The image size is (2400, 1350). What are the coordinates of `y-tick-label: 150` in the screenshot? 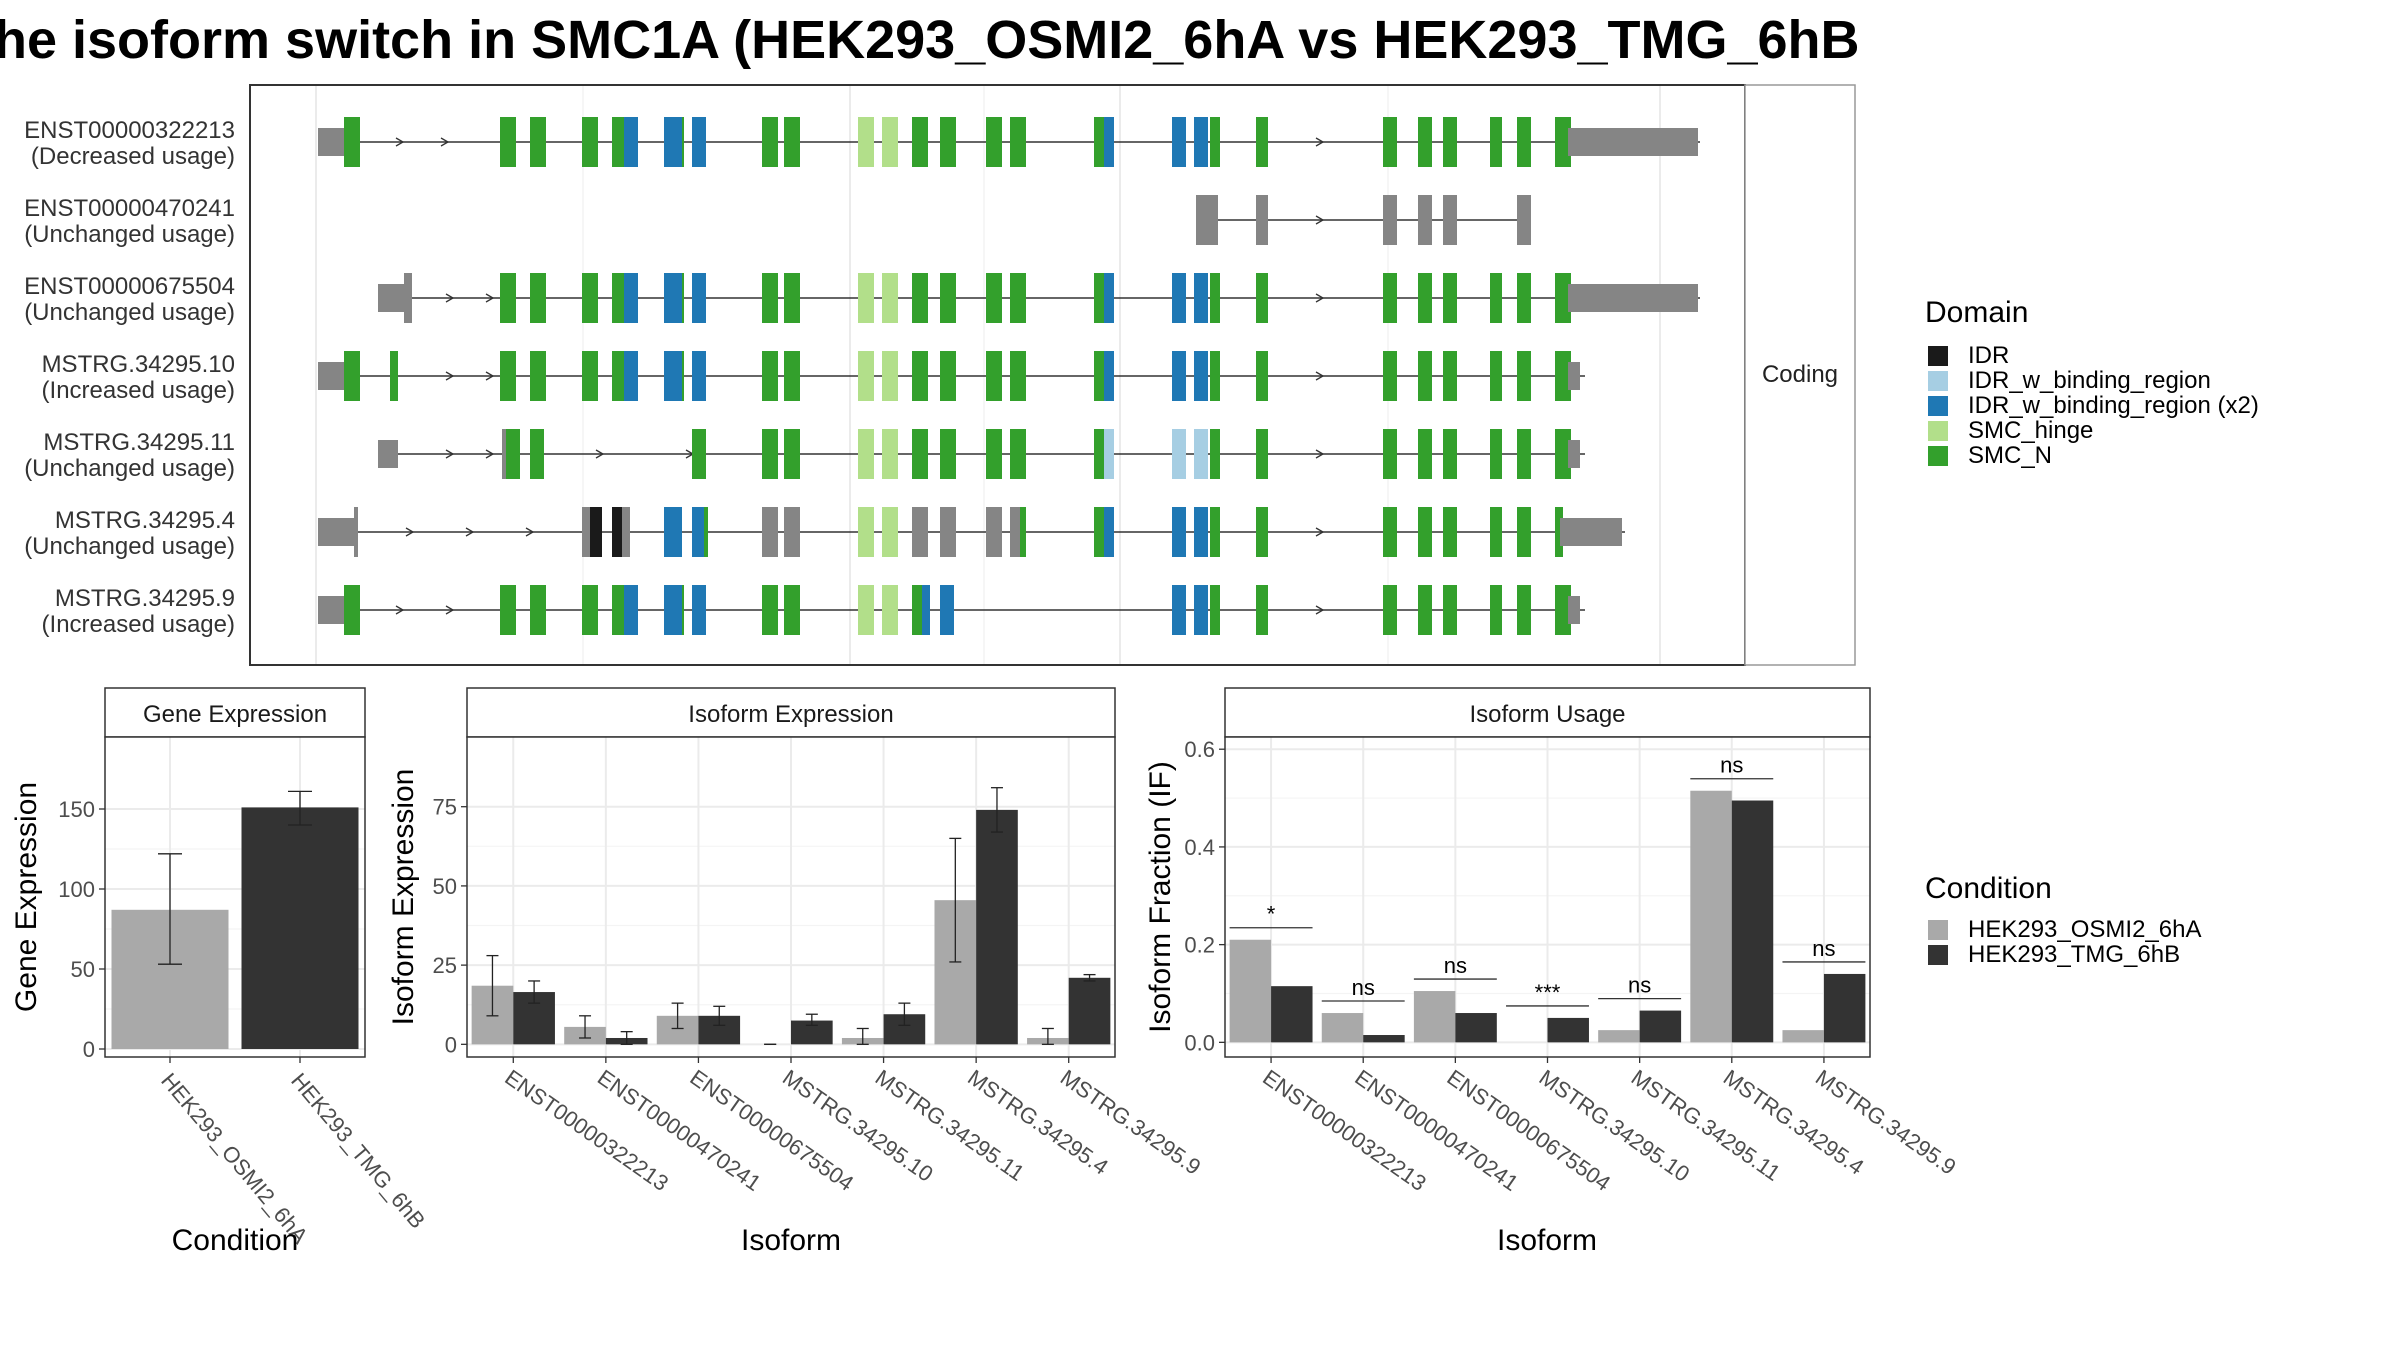 It's located at (76, 809).